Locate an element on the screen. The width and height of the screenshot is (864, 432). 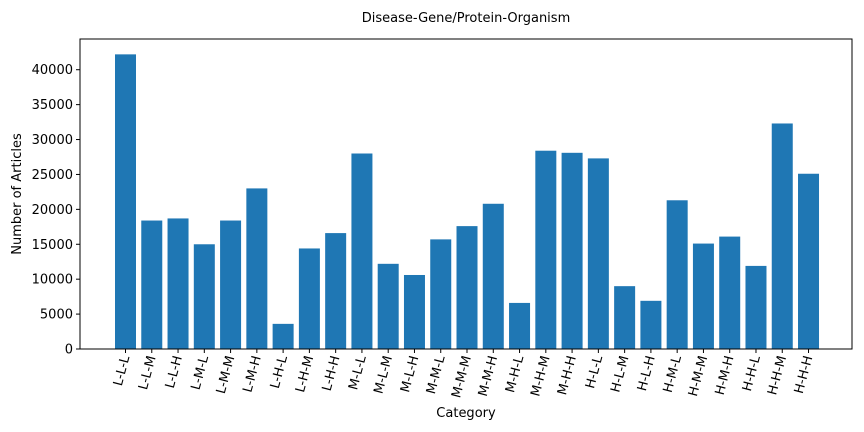
bar-l-m-l is located at coordinates (204, 296).